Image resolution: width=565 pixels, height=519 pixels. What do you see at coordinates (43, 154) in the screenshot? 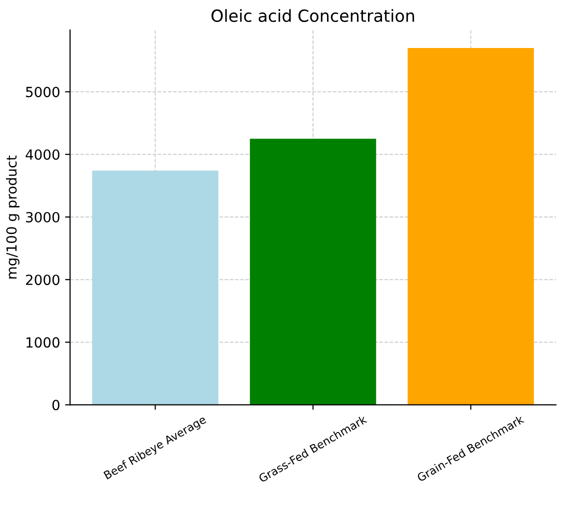
I see `y-tick-label: 4000` at bounding box center [43, 154].